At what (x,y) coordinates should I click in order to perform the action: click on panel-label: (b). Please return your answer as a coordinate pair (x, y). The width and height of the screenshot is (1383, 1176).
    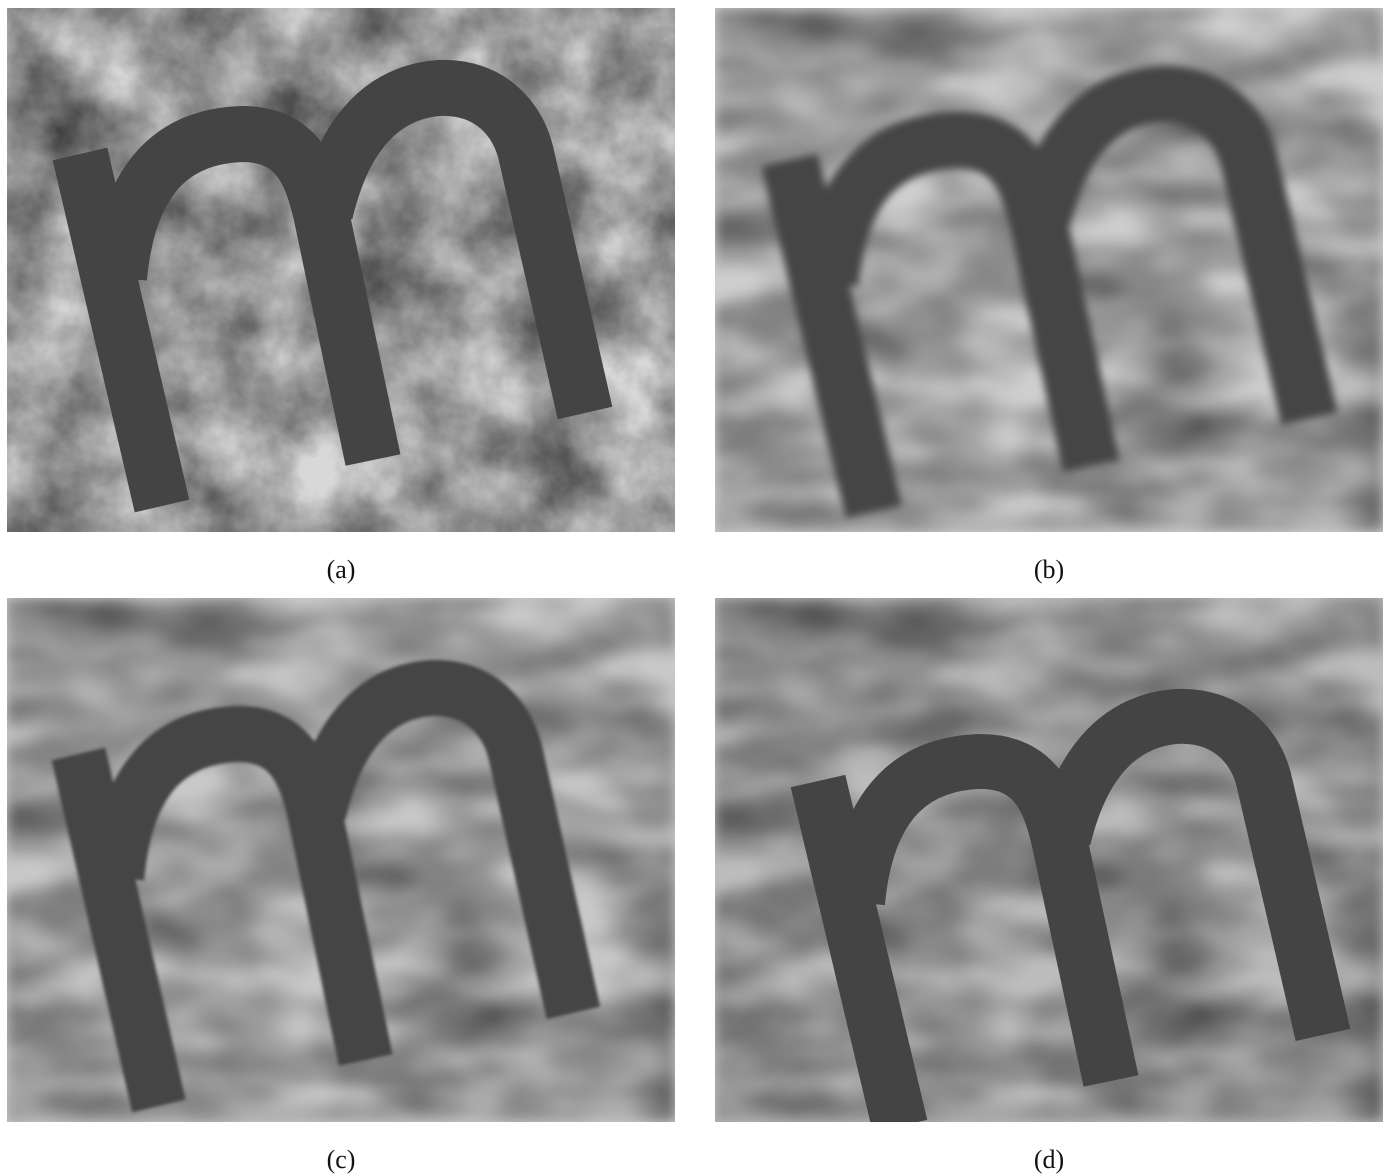
    Looking at the image, I should click on (1049, 569).